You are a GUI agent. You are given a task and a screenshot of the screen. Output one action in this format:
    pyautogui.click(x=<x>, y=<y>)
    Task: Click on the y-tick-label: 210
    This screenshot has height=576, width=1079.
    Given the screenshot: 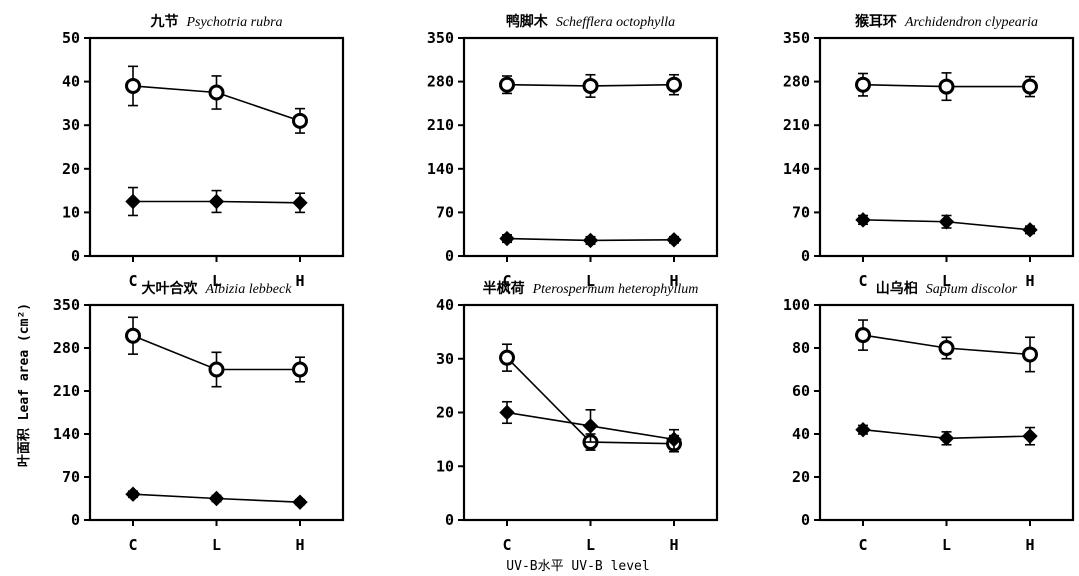 What is the action you would take?
    pyautogui.click(x=66, y=391)
    